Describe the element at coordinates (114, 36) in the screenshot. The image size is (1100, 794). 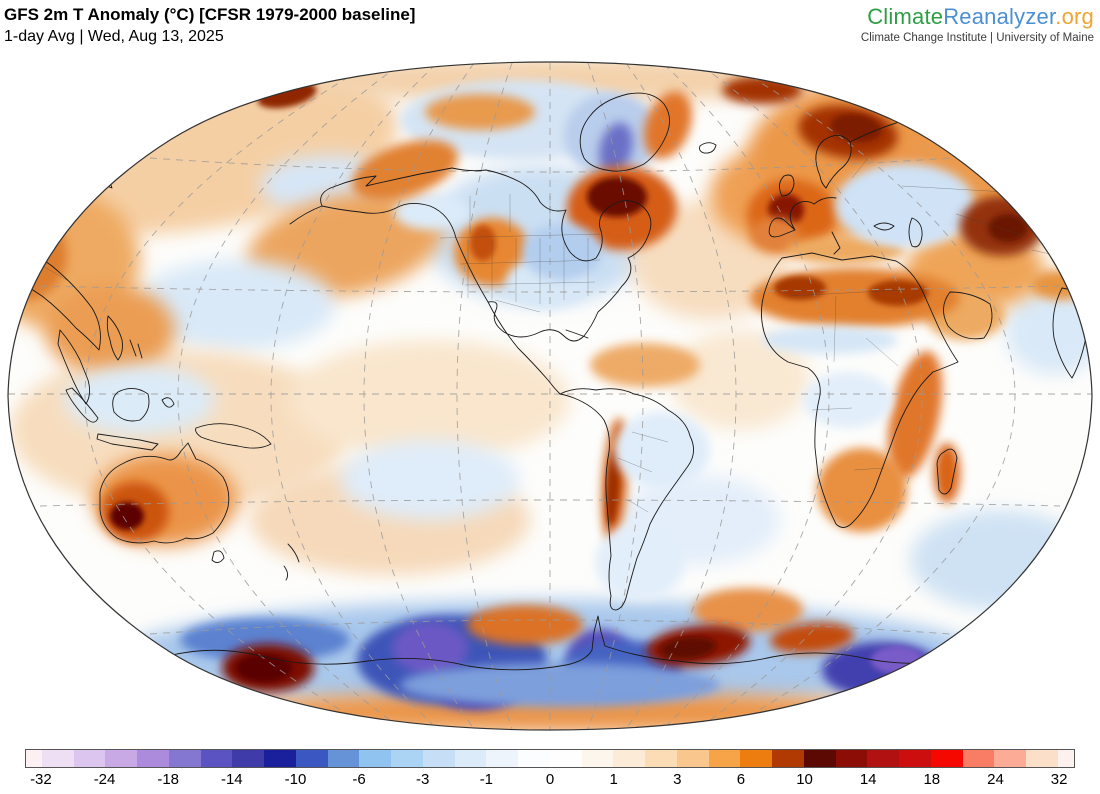
I see `page-subtitle: 1-day Avg | Wed, Aug 13, 2025` at that location.